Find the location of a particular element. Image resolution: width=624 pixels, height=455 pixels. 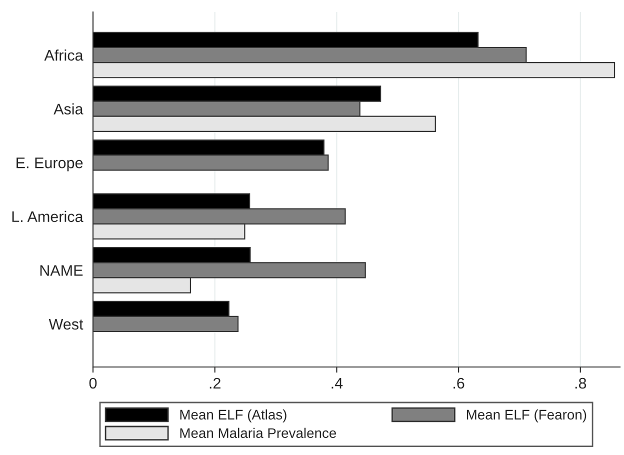

y-tick-label: West is located at coordinates (66, 324).